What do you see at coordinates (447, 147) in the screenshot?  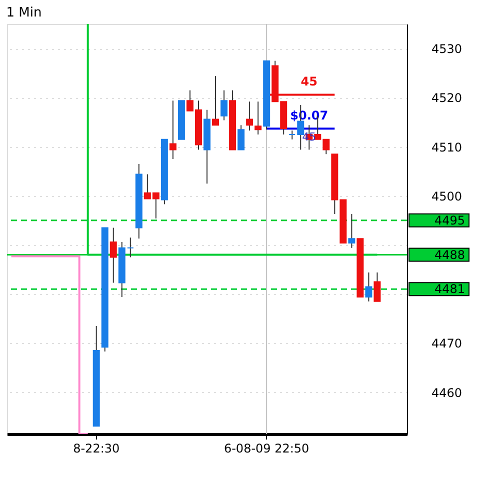 I see `y-tick-label: 4510` at bounding box center [447, 147].